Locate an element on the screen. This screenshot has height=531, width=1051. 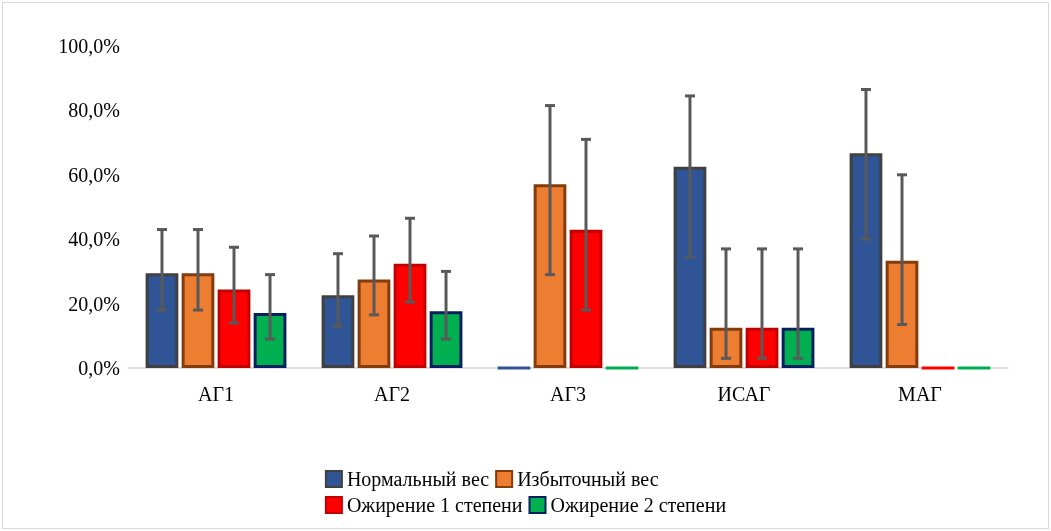
legend-label: Избыточный вес is located at coordinates (588, 479).